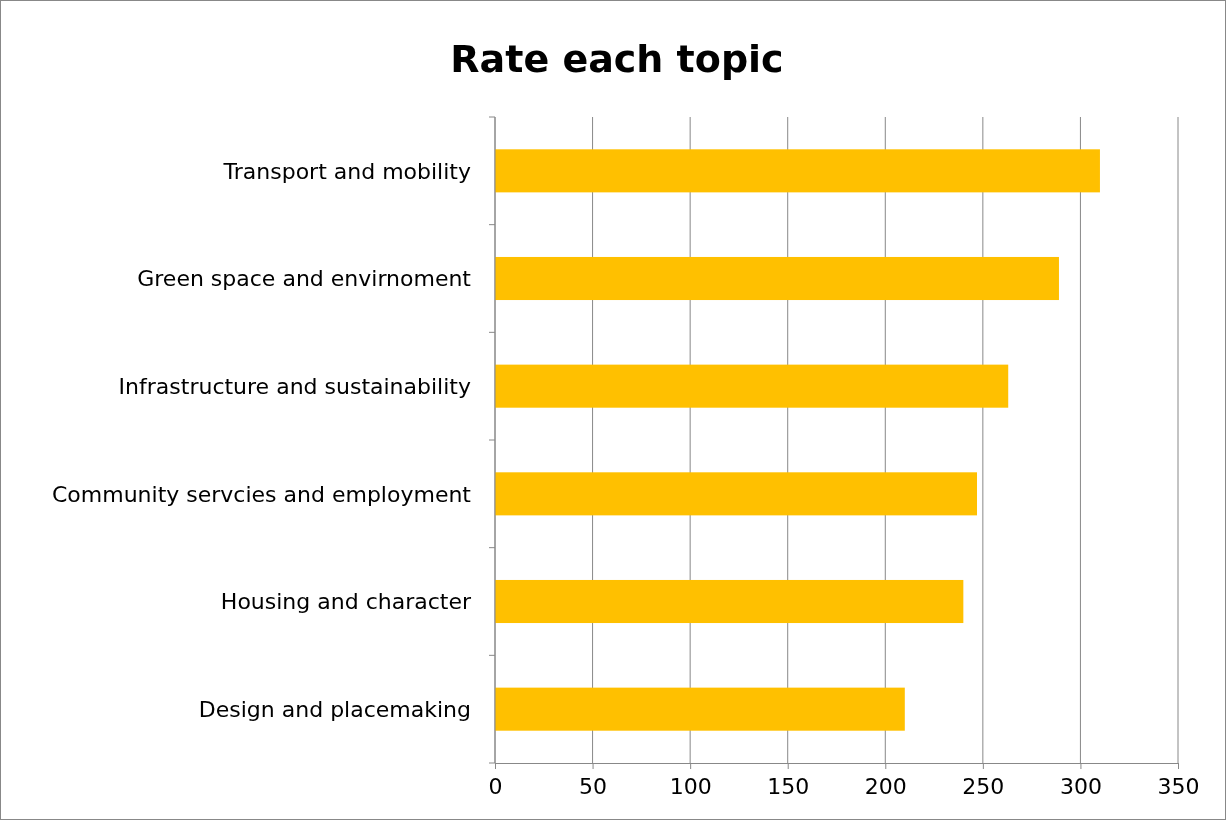 This screenshot has width=1226, height=820. I want to click on x-tick-label: 100, so click(690, 786).